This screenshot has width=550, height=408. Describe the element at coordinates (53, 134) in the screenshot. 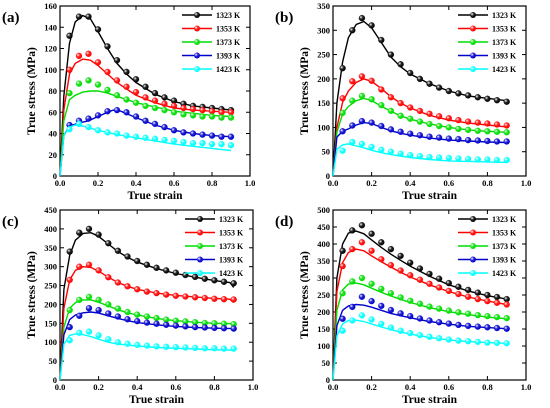

I see `y-tick-label: 40` at that location.